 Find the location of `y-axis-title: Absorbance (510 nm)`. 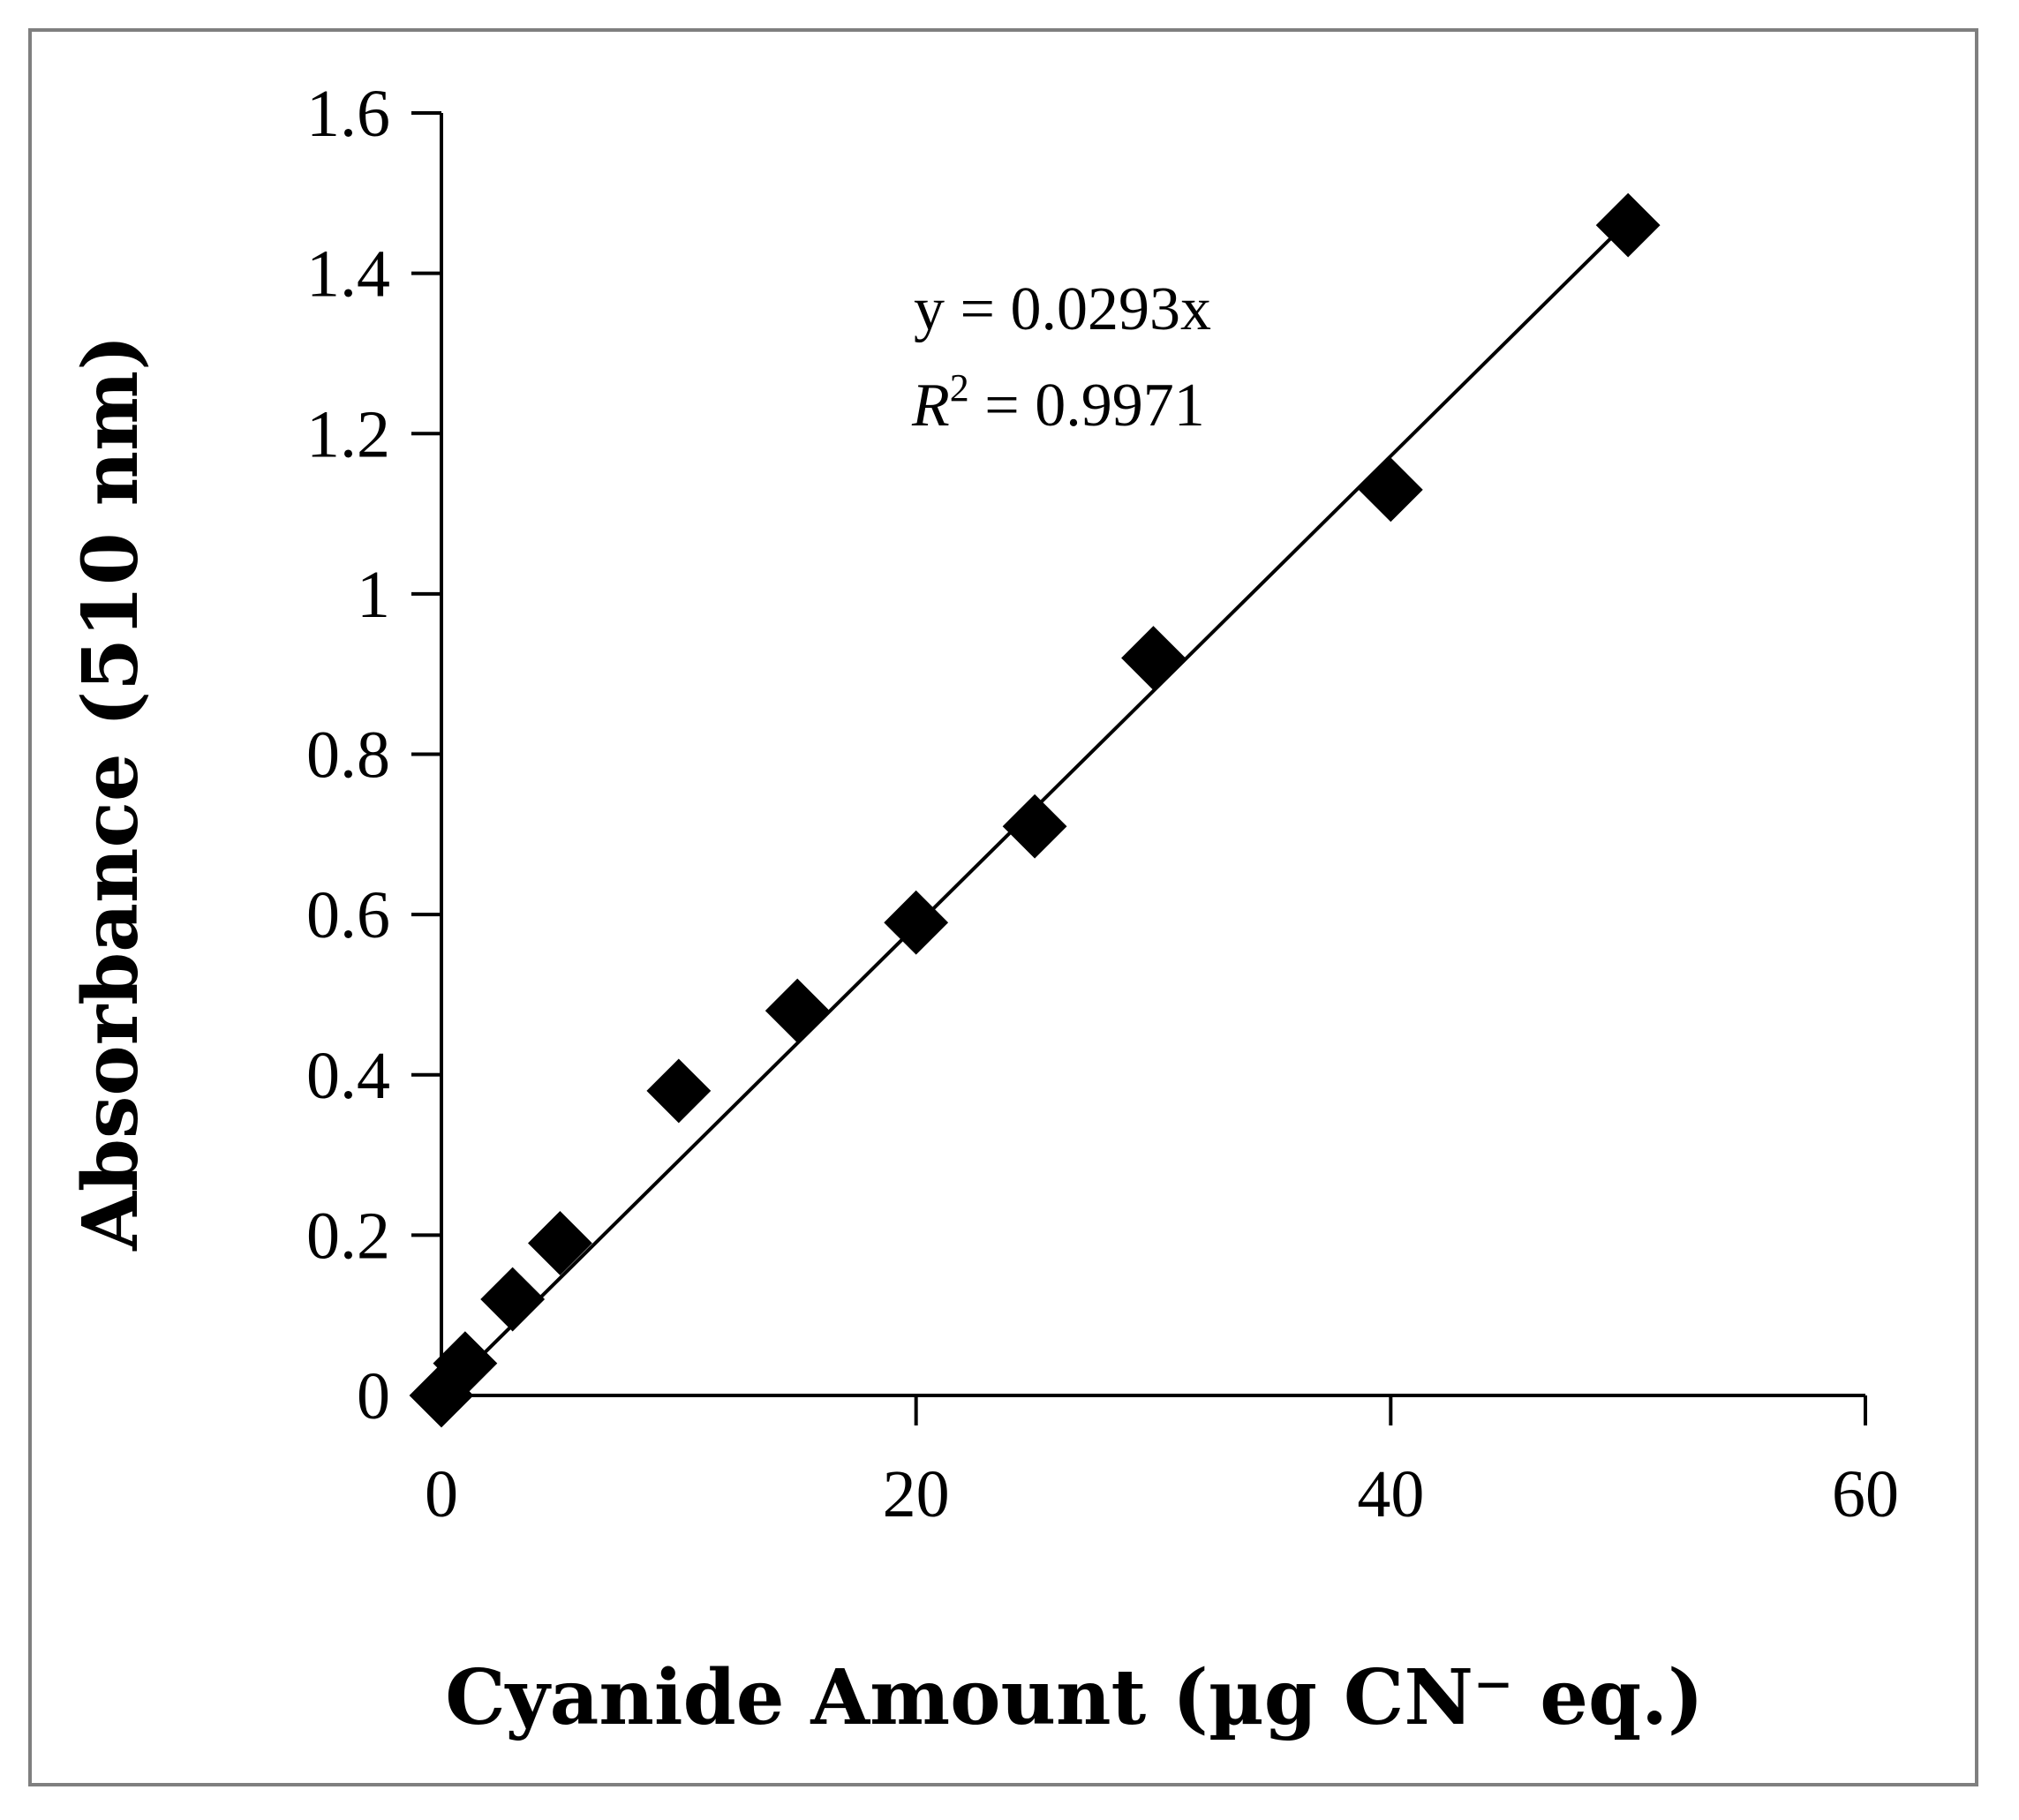

y-axis-title: Absorbance (510 nm) is located at coordinates (110, 793).